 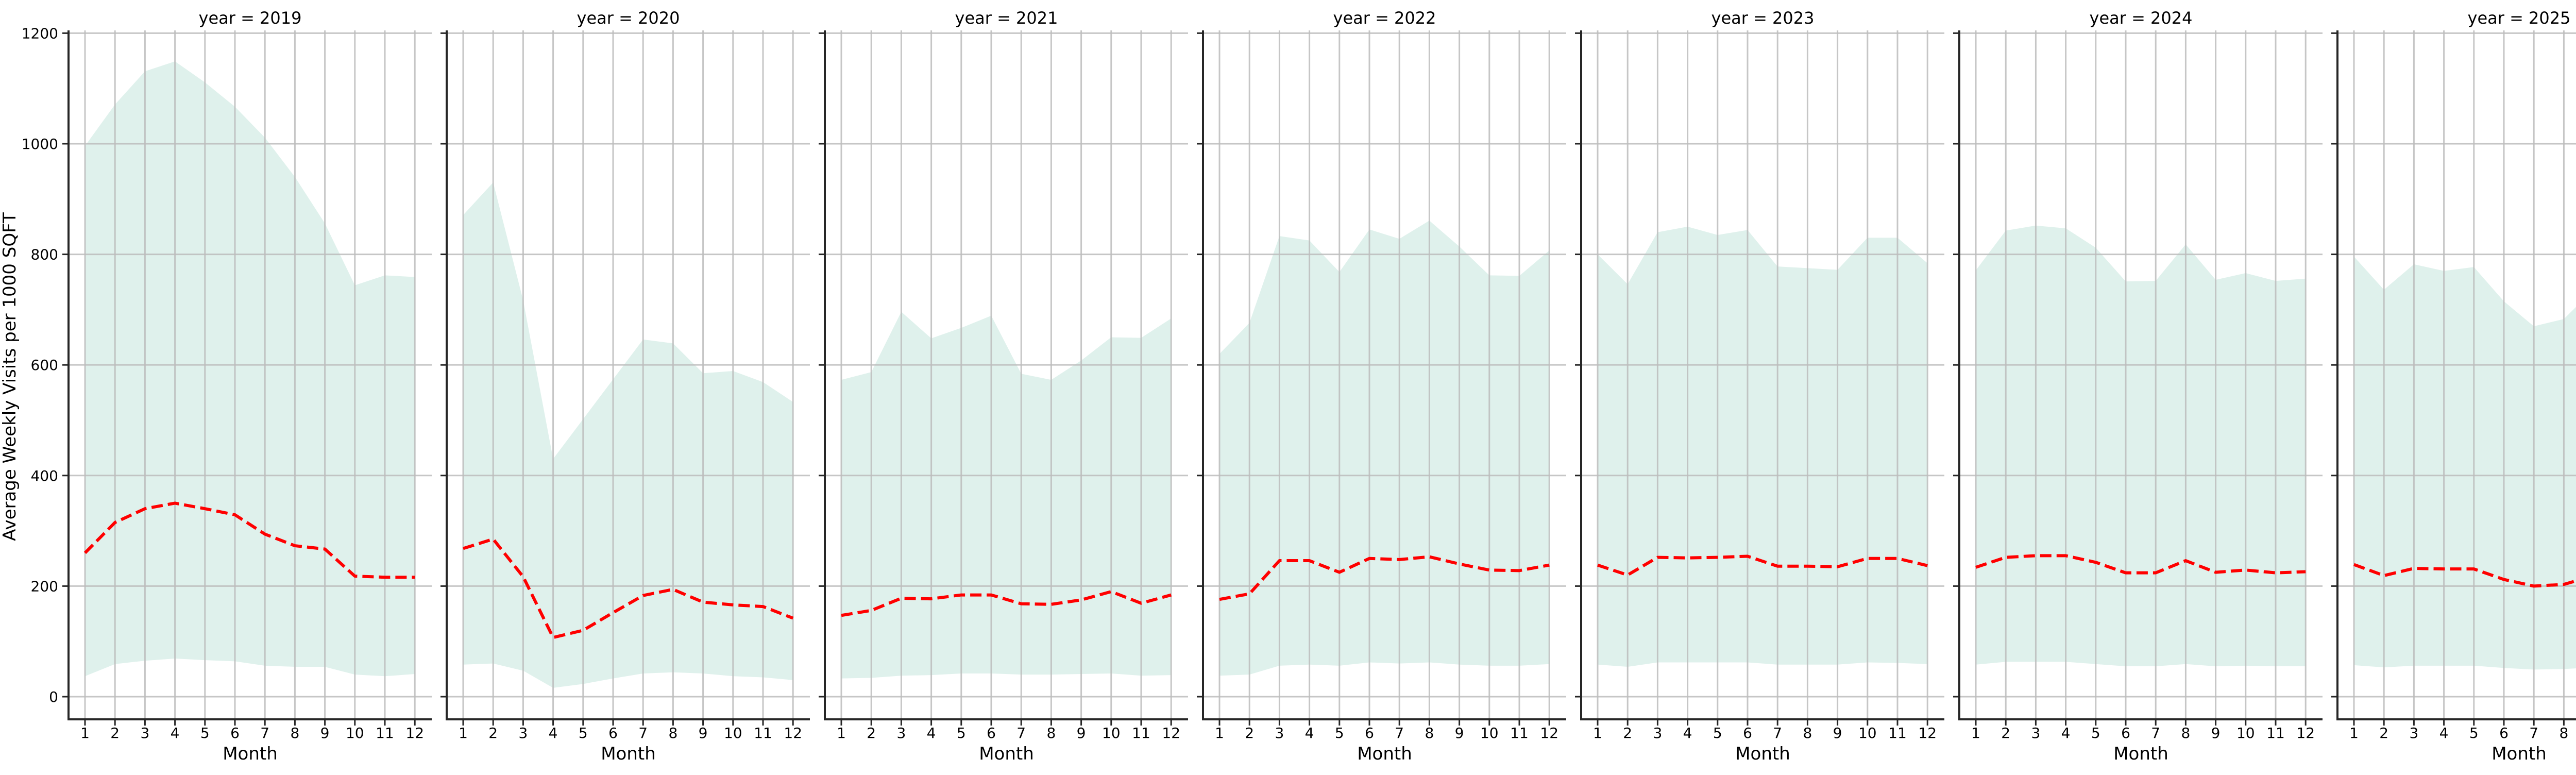 I want to click on y-tick-label: 200, so click(x=44, y=586).